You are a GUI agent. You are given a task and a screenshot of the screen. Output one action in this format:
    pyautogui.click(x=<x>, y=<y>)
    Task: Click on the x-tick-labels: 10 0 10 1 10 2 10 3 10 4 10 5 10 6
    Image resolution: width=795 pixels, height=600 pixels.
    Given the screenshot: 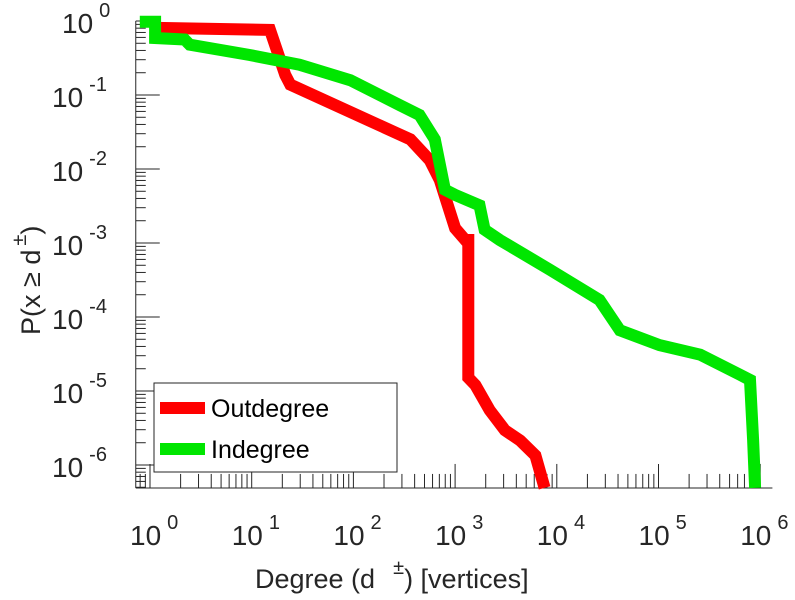 What is the action you would take?
    pyautogui.click(x=459, y=531)
    